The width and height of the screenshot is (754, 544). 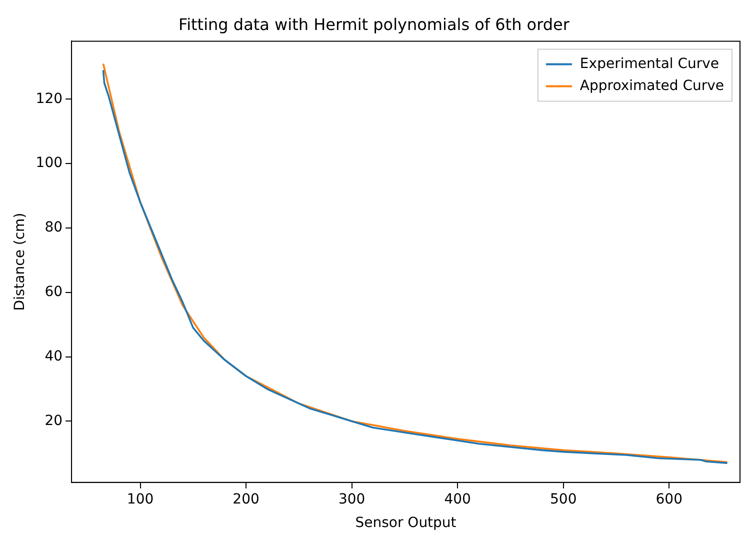 What do you see at coordinates (652, 86) in the screenshot?
I see `legend-label: Approximated Curve` at bounding box center [652, 86].